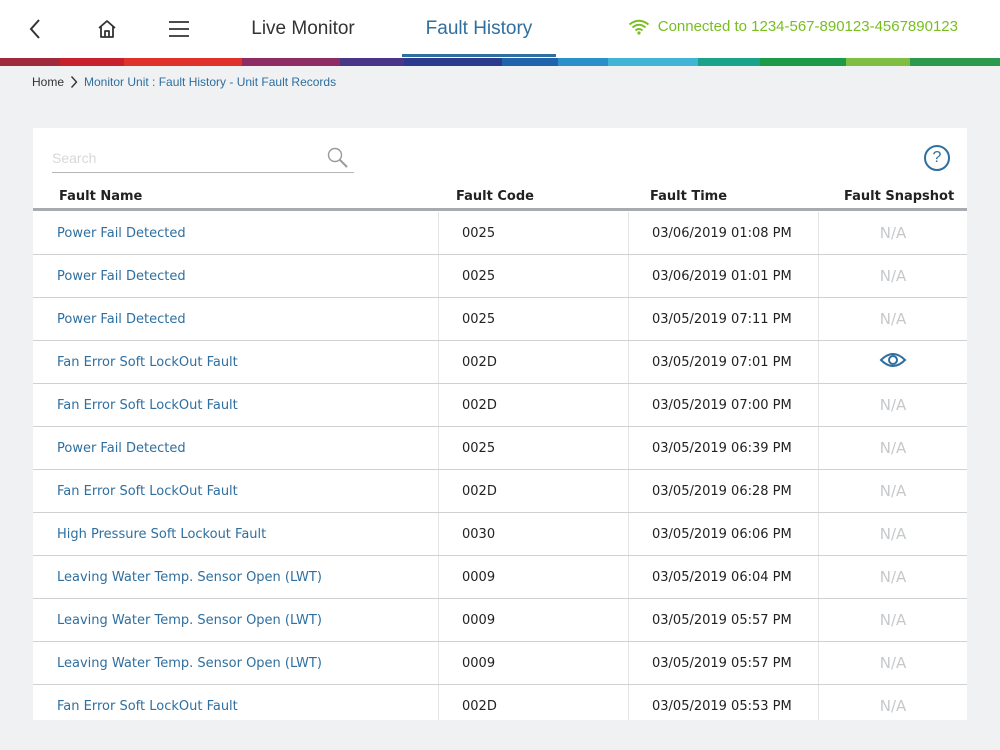  What do you see at coordinates (723, 362) in the screenshot?
I see `fault-time-cell: 03/05/2019 07:01 PM` at bounding box center [723, 362].